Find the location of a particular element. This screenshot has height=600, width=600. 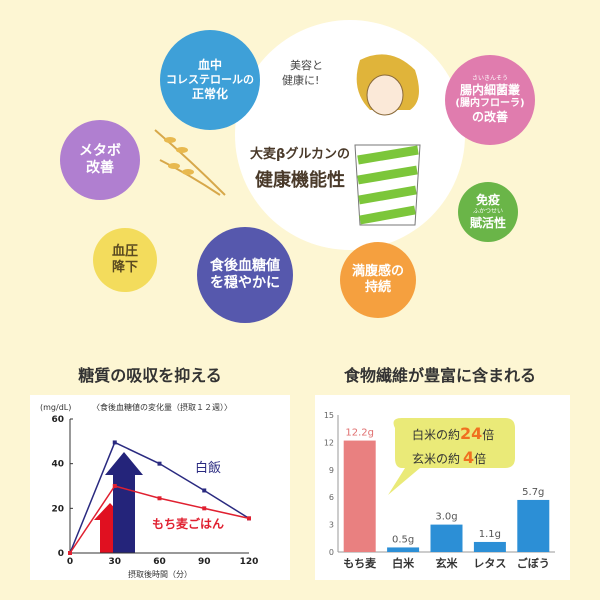

bubble-text: 満腹感の is located at coordinates (377, 271).